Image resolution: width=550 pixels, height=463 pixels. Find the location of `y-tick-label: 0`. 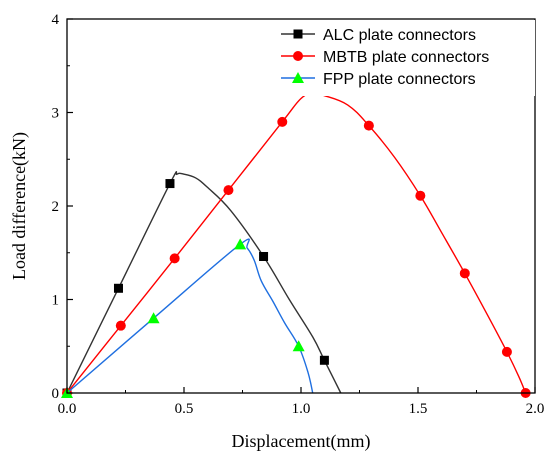

y-tick-label: 0 is located at coordinates (56, 394).